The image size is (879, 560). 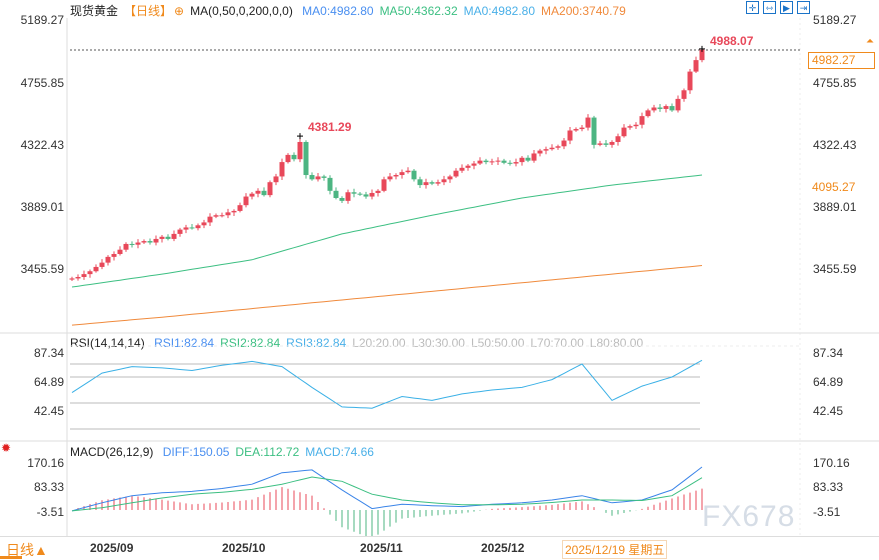 What do you see at coordinates (241, 11) in the screenshot?
I see `ma-indicator-label: MA(0,50,0,200,0,0)` at bounding box center [241, 11].